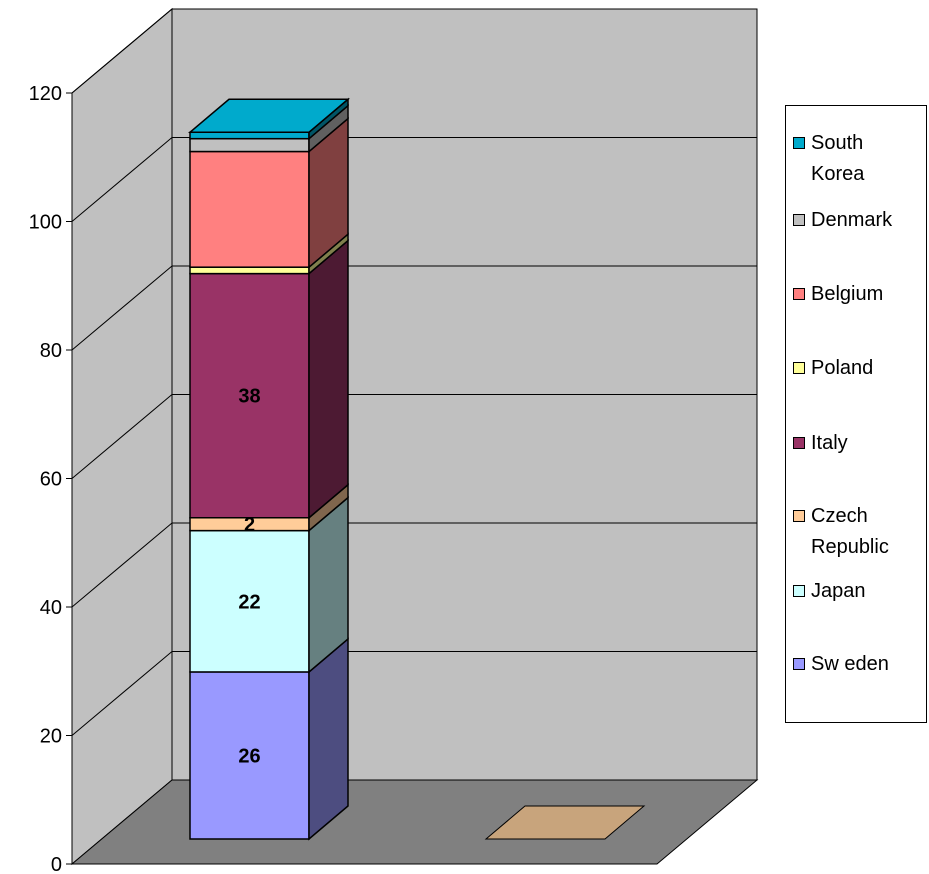 The height and width of the screenshot is (874, 929). Describe the element at coordinates (850, 531) in the screenshot. I see `legend-label: Czech Republic` at that location.